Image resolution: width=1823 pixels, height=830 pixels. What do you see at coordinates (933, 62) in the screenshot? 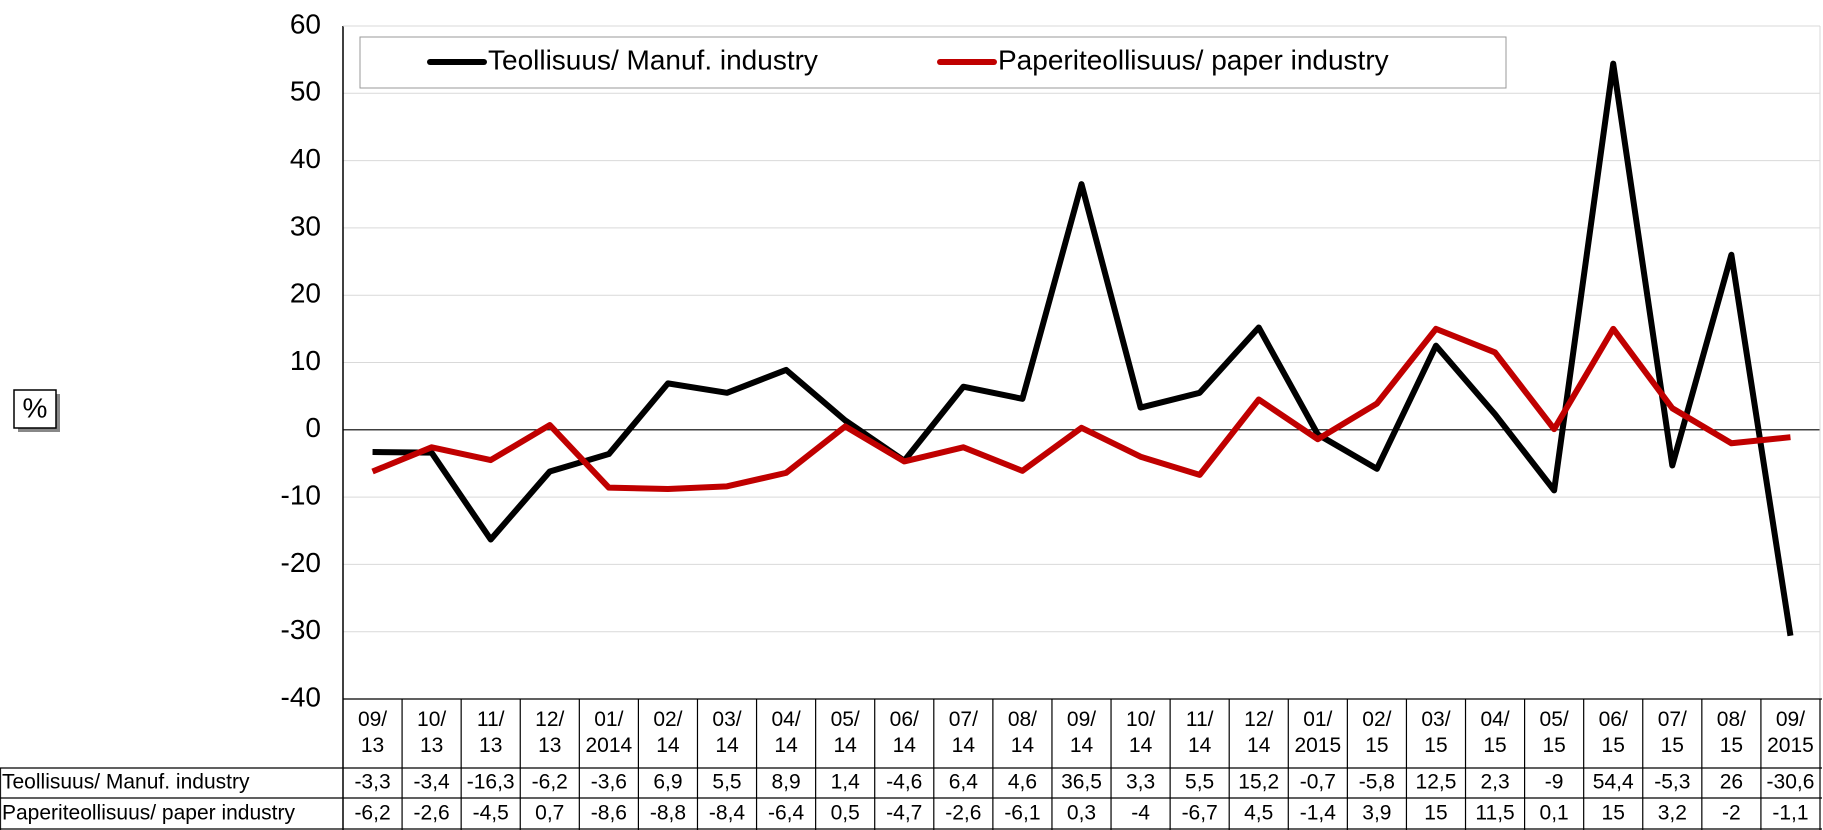
I see `legend-box` at bounding box center [933, 62].